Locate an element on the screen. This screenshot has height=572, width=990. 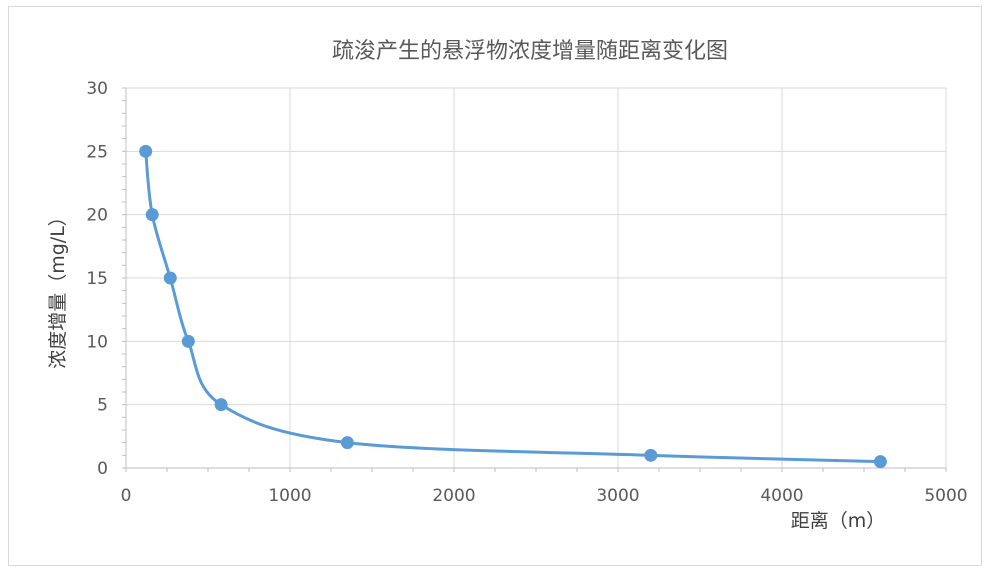
y-tick-label: 15 is located at coordinates (97, 279).